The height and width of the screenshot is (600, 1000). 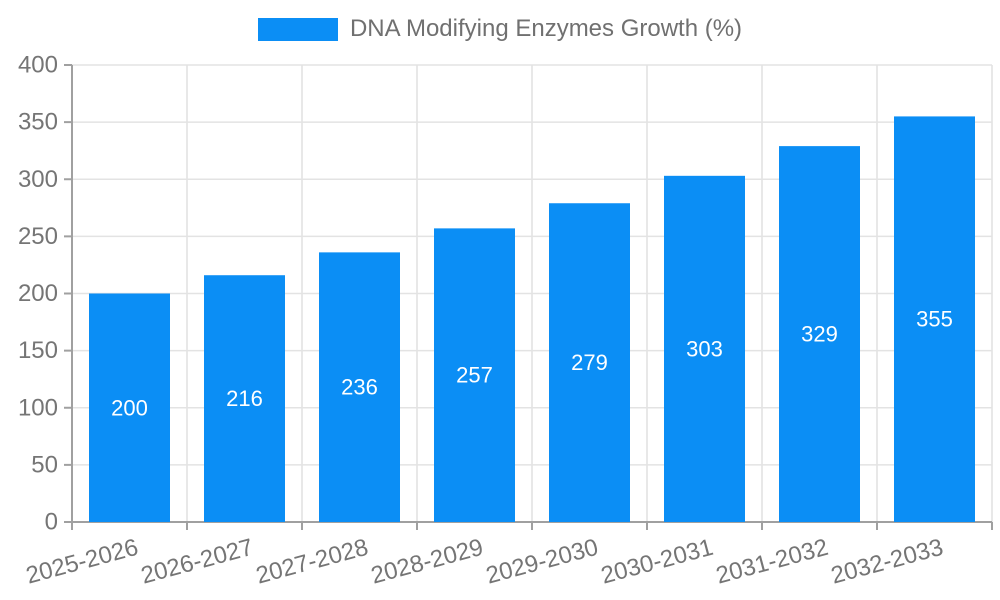 I want to click on legend-item: DNA Modifying Enzymes Growth (%), so click(x=500, y=29).